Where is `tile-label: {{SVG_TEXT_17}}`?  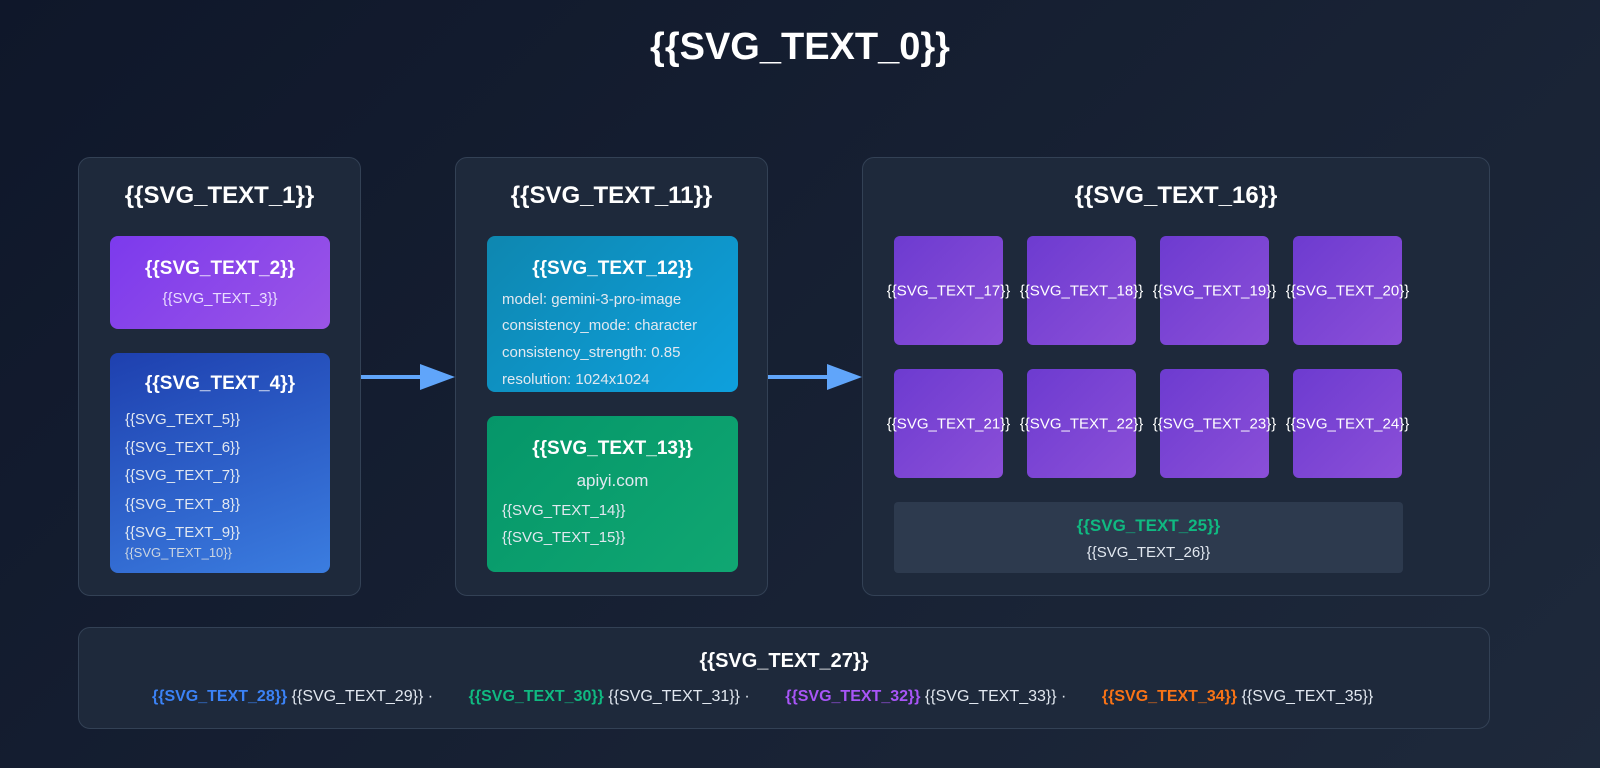 tile-label: {{SVG_TEXT_17}} is located at coordinates (948, 290).